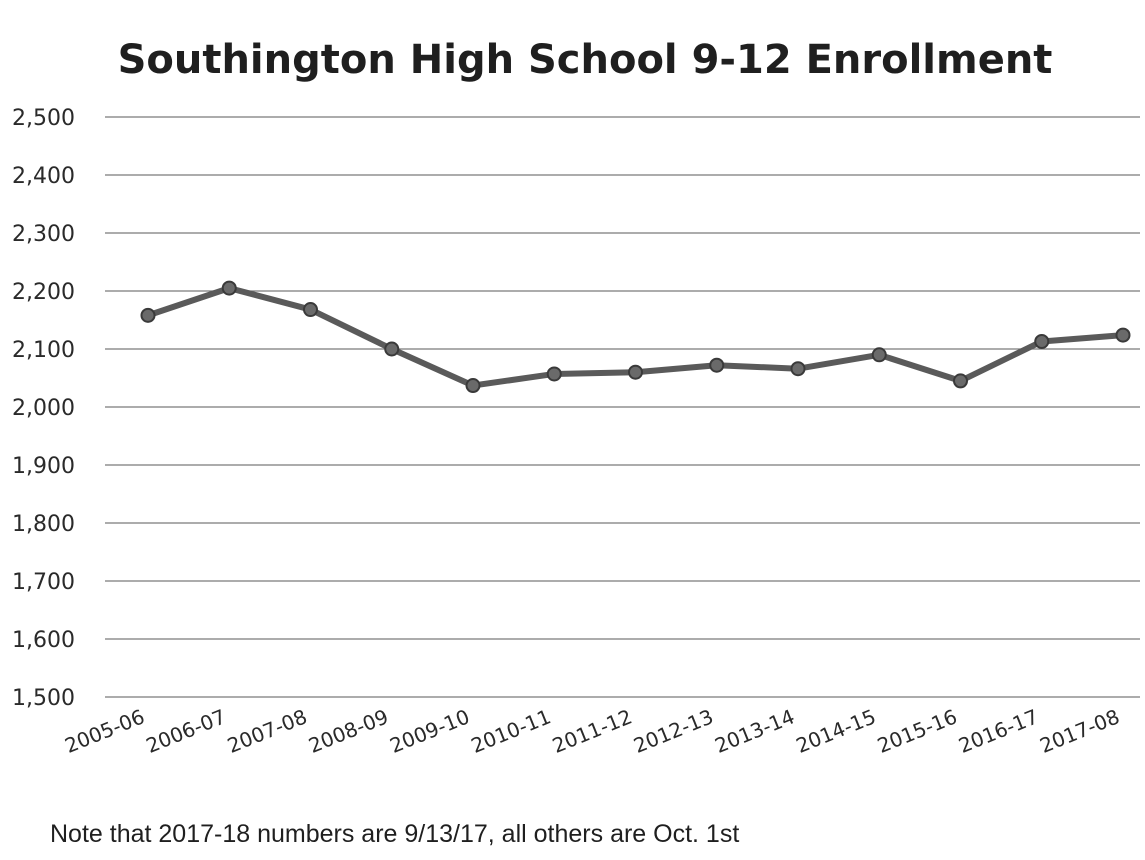  What do you see at coordinates (673, 731) in the screenshot?
I see `x-tick-label: 2012-13` at bounding box center [673, 731].